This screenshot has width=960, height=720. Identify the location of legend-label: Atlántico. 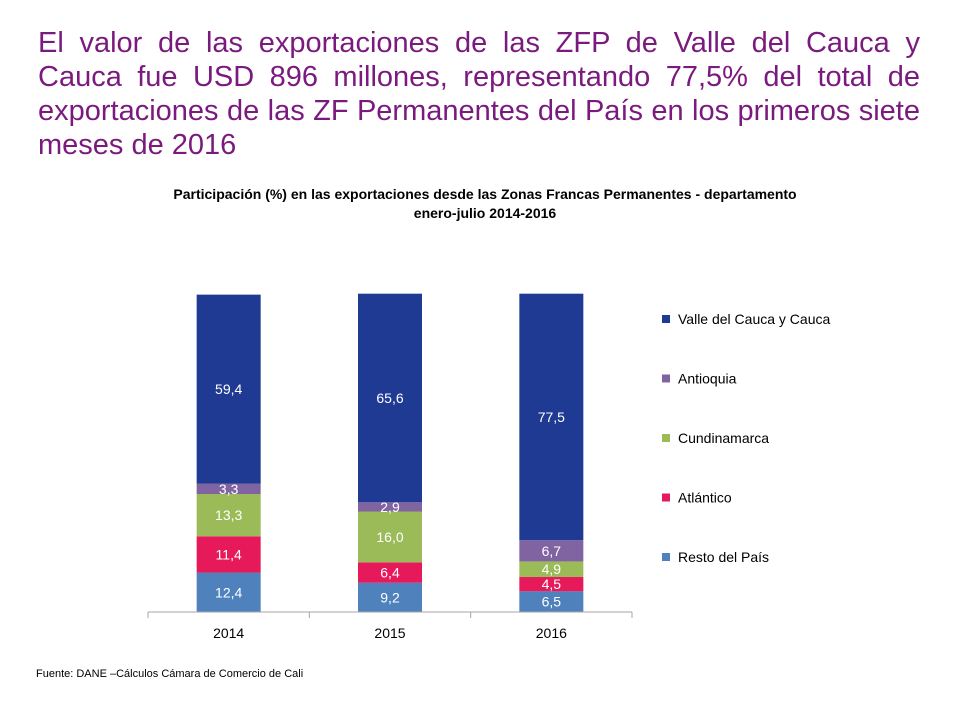
(705, 498).